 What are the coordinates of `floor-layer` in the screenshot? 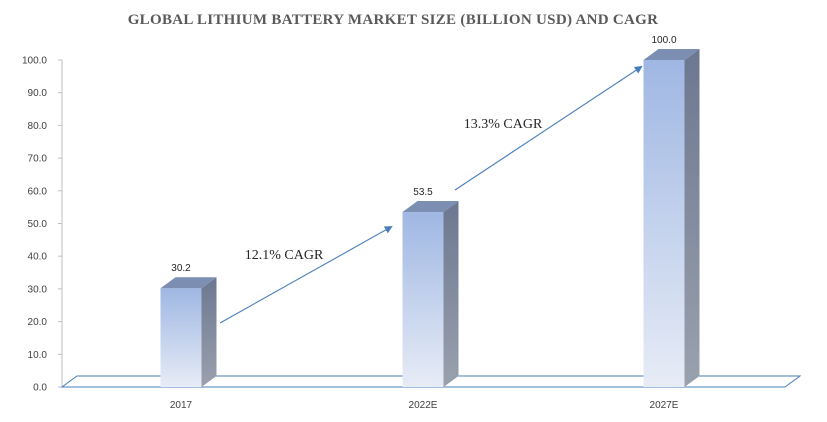 It's located at (431, 381).